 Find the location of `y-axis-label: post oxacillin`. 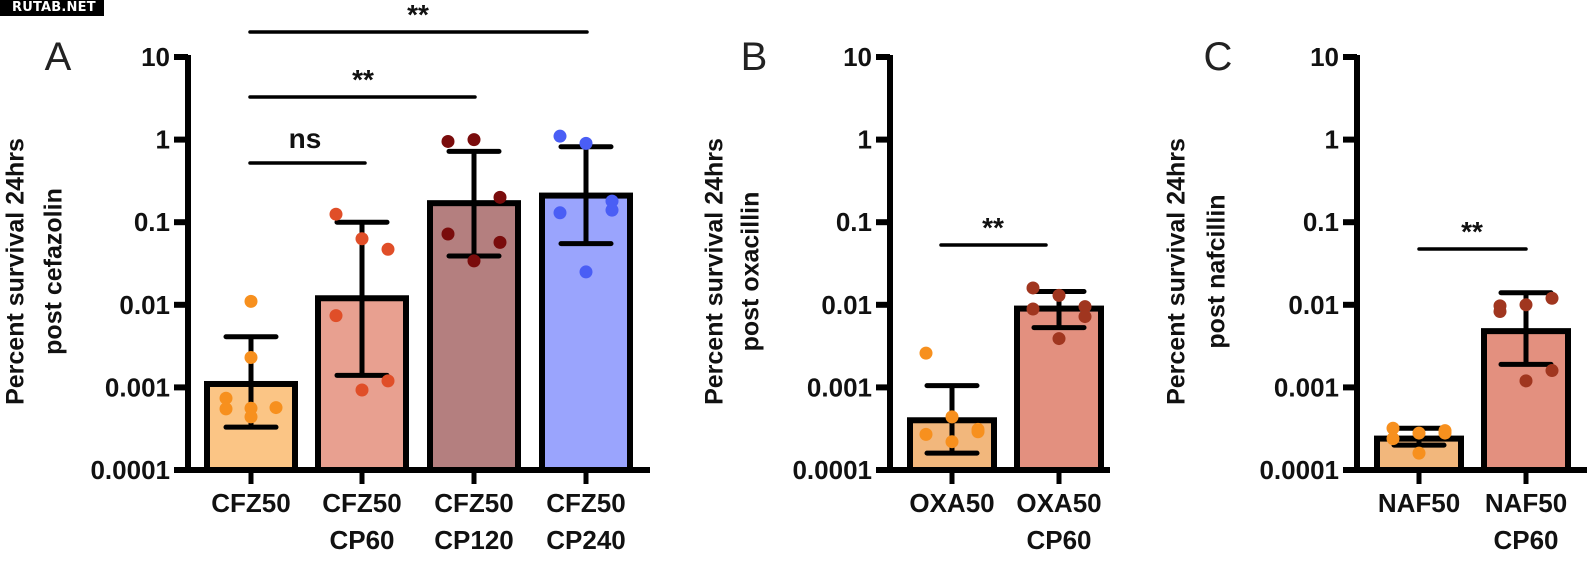

y-axis-label: post oxacillin is located at coordinates (751, 272).